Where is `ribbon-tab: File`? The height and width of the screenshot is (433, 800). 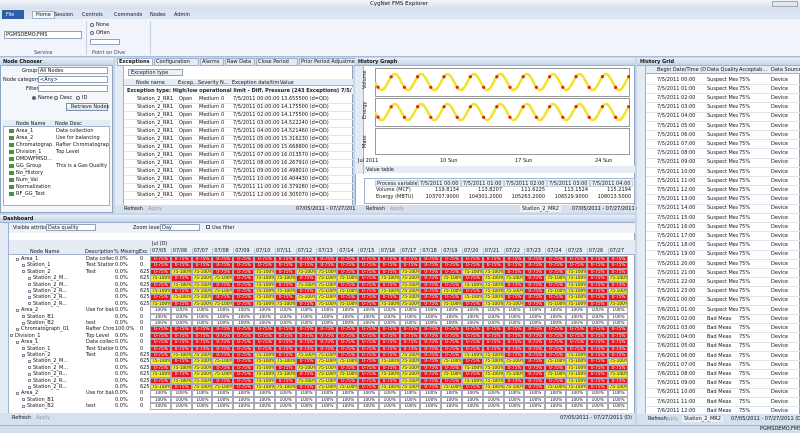 ribbon-tab: File is located at coordinates (10, 15).